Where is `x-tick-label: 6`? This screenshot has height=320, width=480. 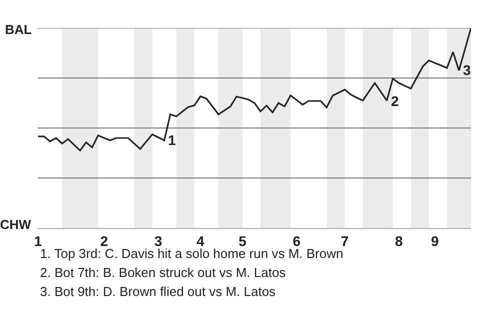 x-tick-label: 6 is located at coordinates (296, 240).